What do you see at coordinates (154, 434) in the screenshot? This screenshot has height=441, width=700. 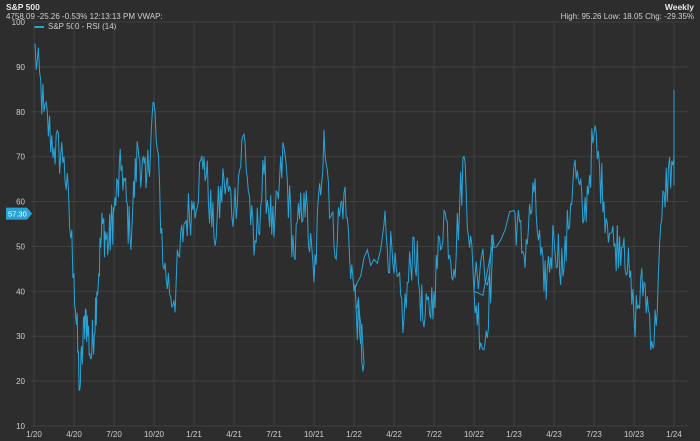 I see `x-tick-label: 10/20` at bounding box center [154, 434].